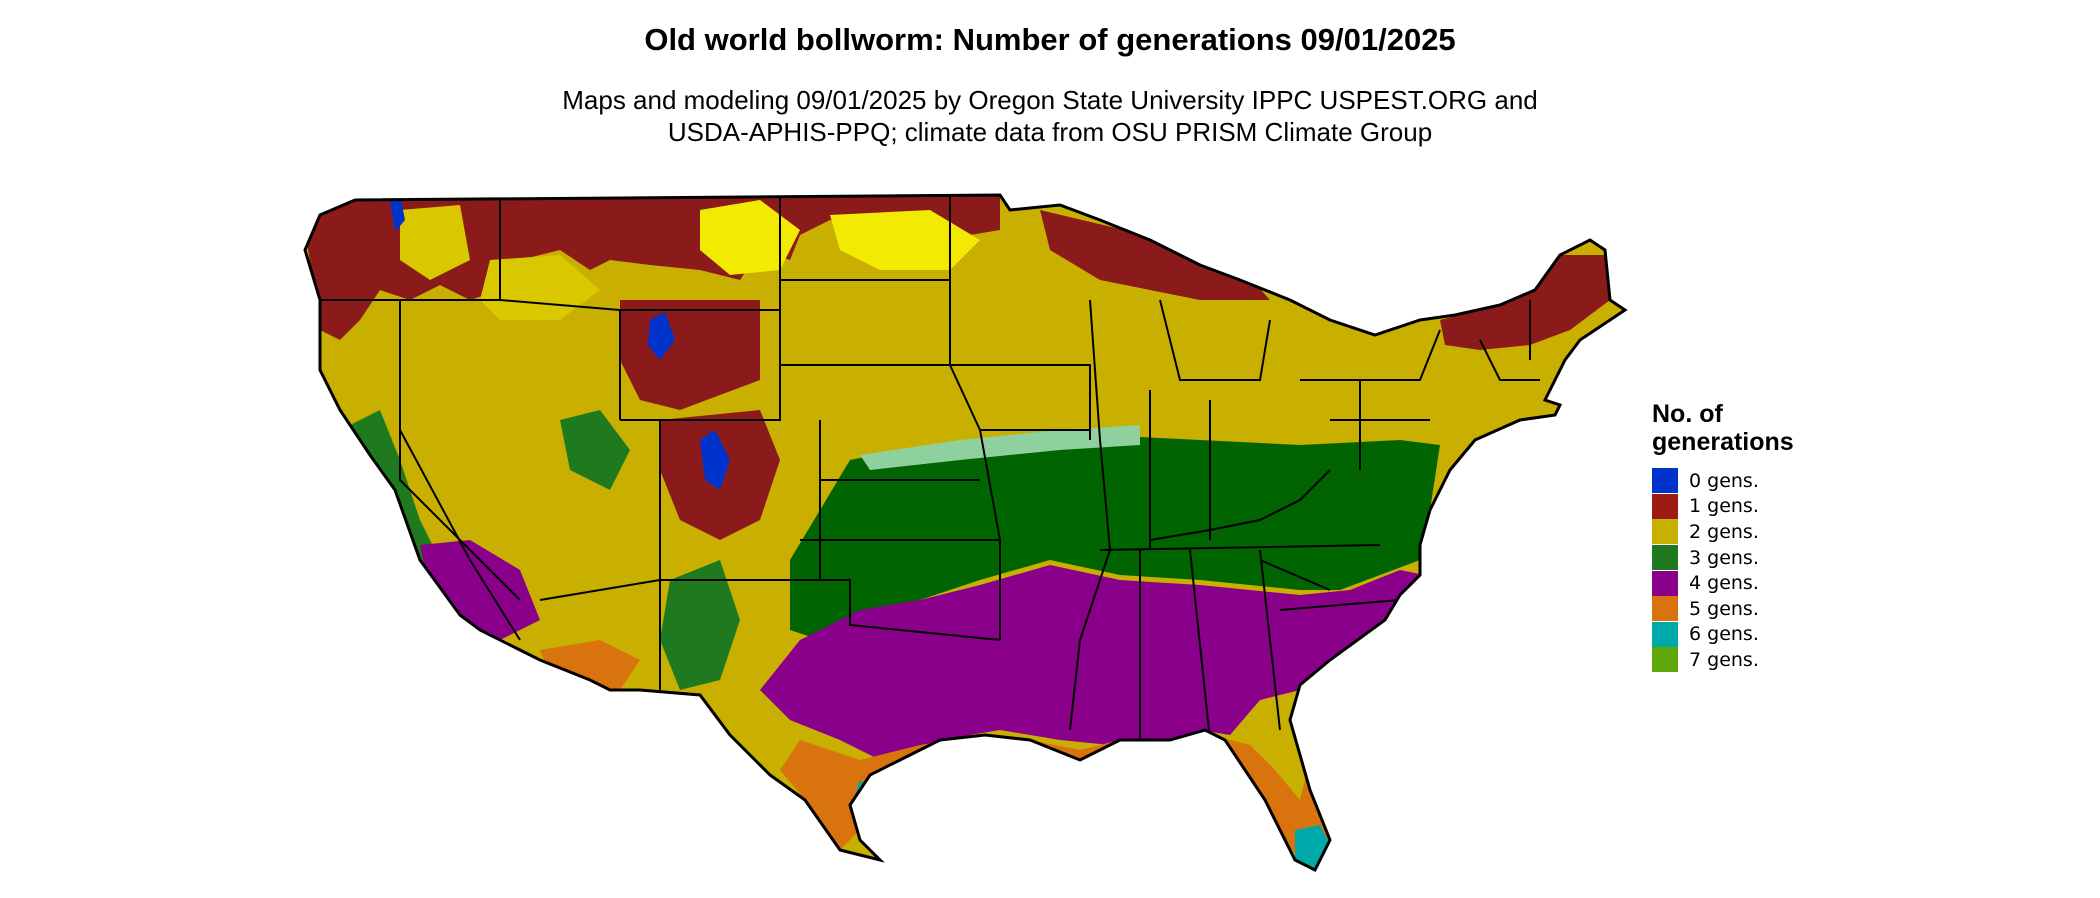 The height and width of the screenshot is (898, 2100). I want to click on zone-1gens-northwest, so click(652, 267).